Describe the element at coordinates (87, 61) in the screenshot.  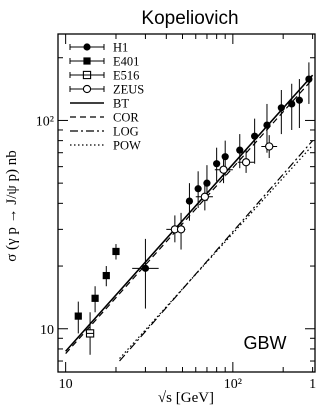
I see `legend-marker-e401` at that location.